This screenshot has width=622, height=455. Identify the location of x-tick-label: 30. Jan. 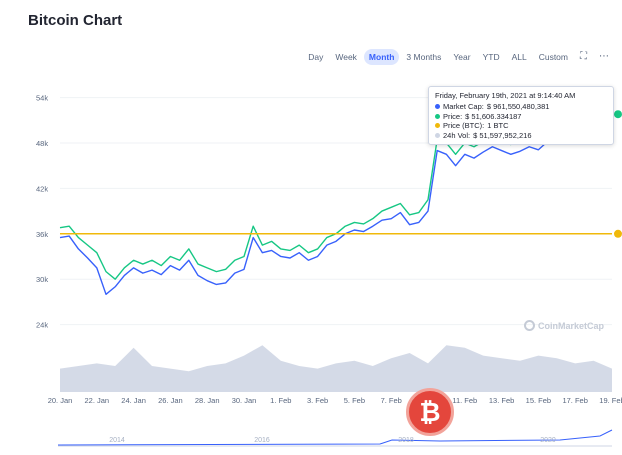
(244, 400).